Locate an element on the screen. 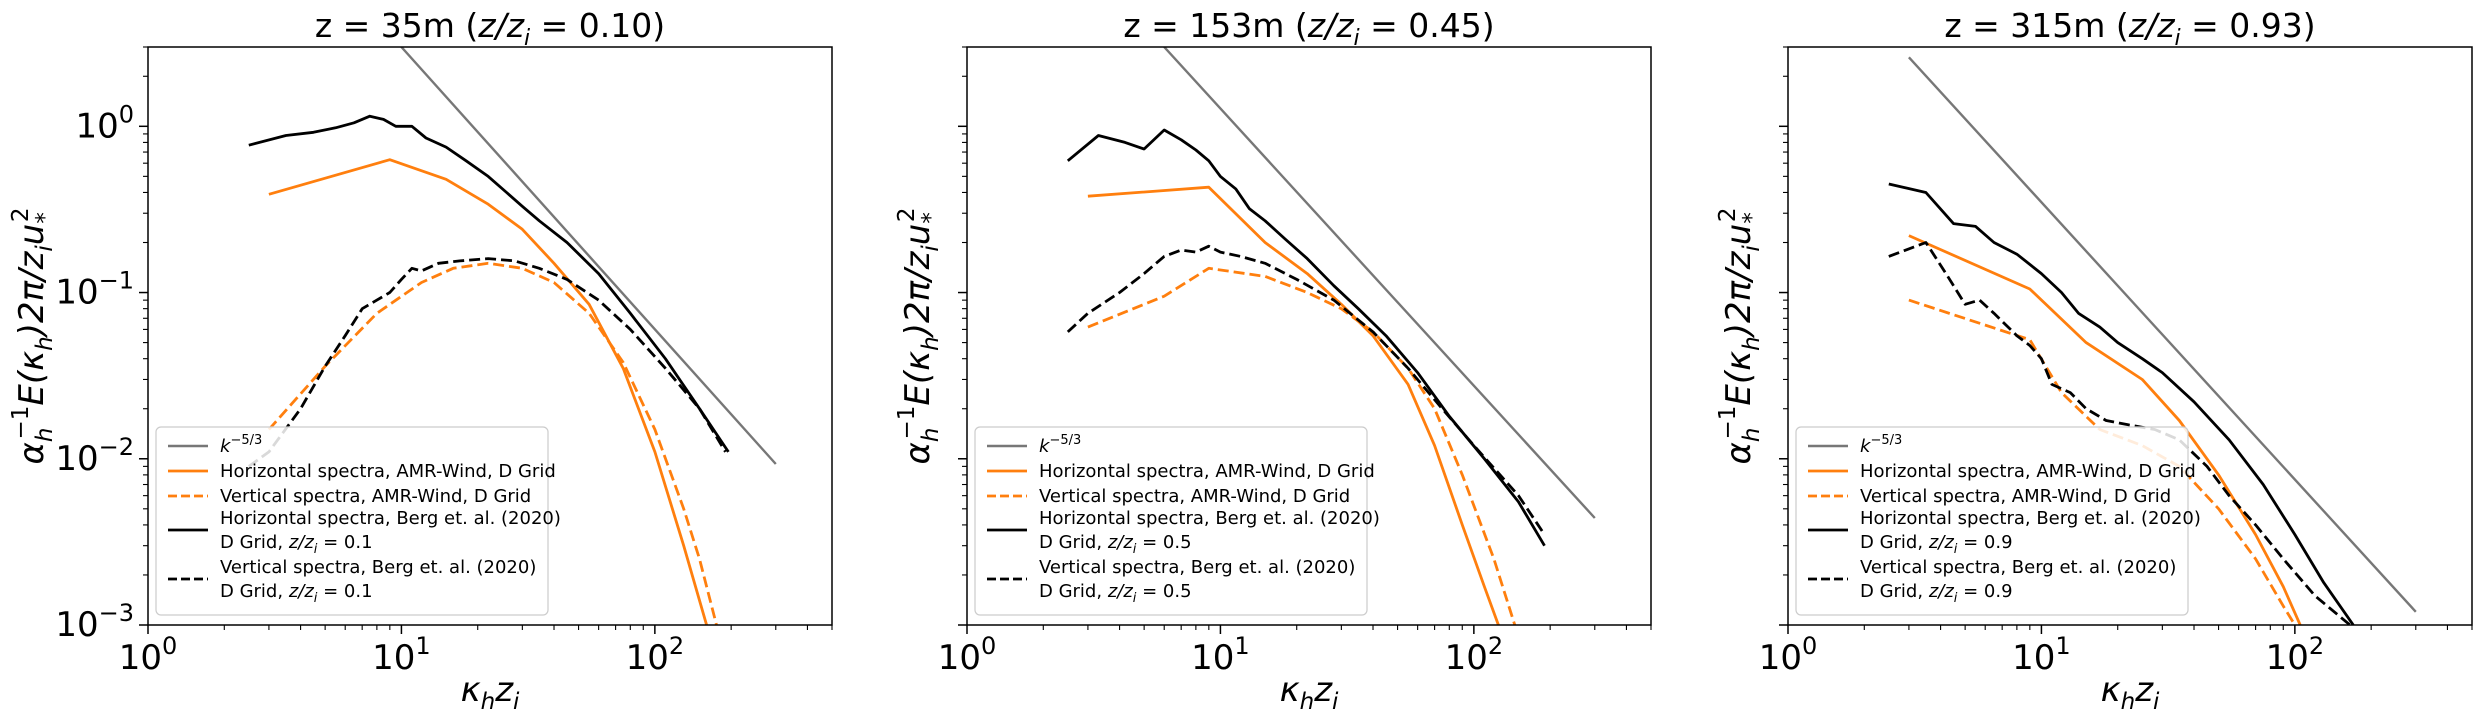 This screenshot has width=2483, height=721. y-tick-label: 10⁻² is located at coordinates (94, 456).